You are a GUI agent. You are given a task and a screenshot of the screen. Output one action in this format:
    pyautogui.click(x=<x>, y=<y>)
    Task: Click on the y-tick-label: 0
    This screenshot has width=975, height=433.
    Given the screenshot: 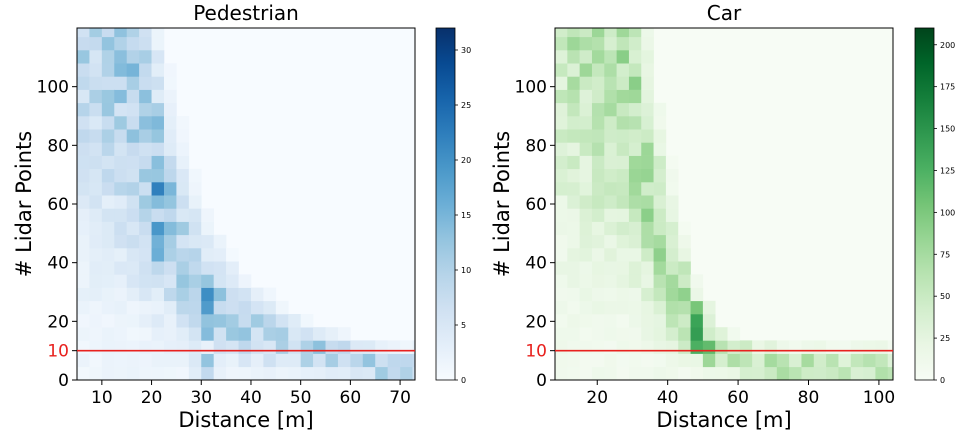 What is the action you would take?
    pyautogui.click(x=541, y=381)
    